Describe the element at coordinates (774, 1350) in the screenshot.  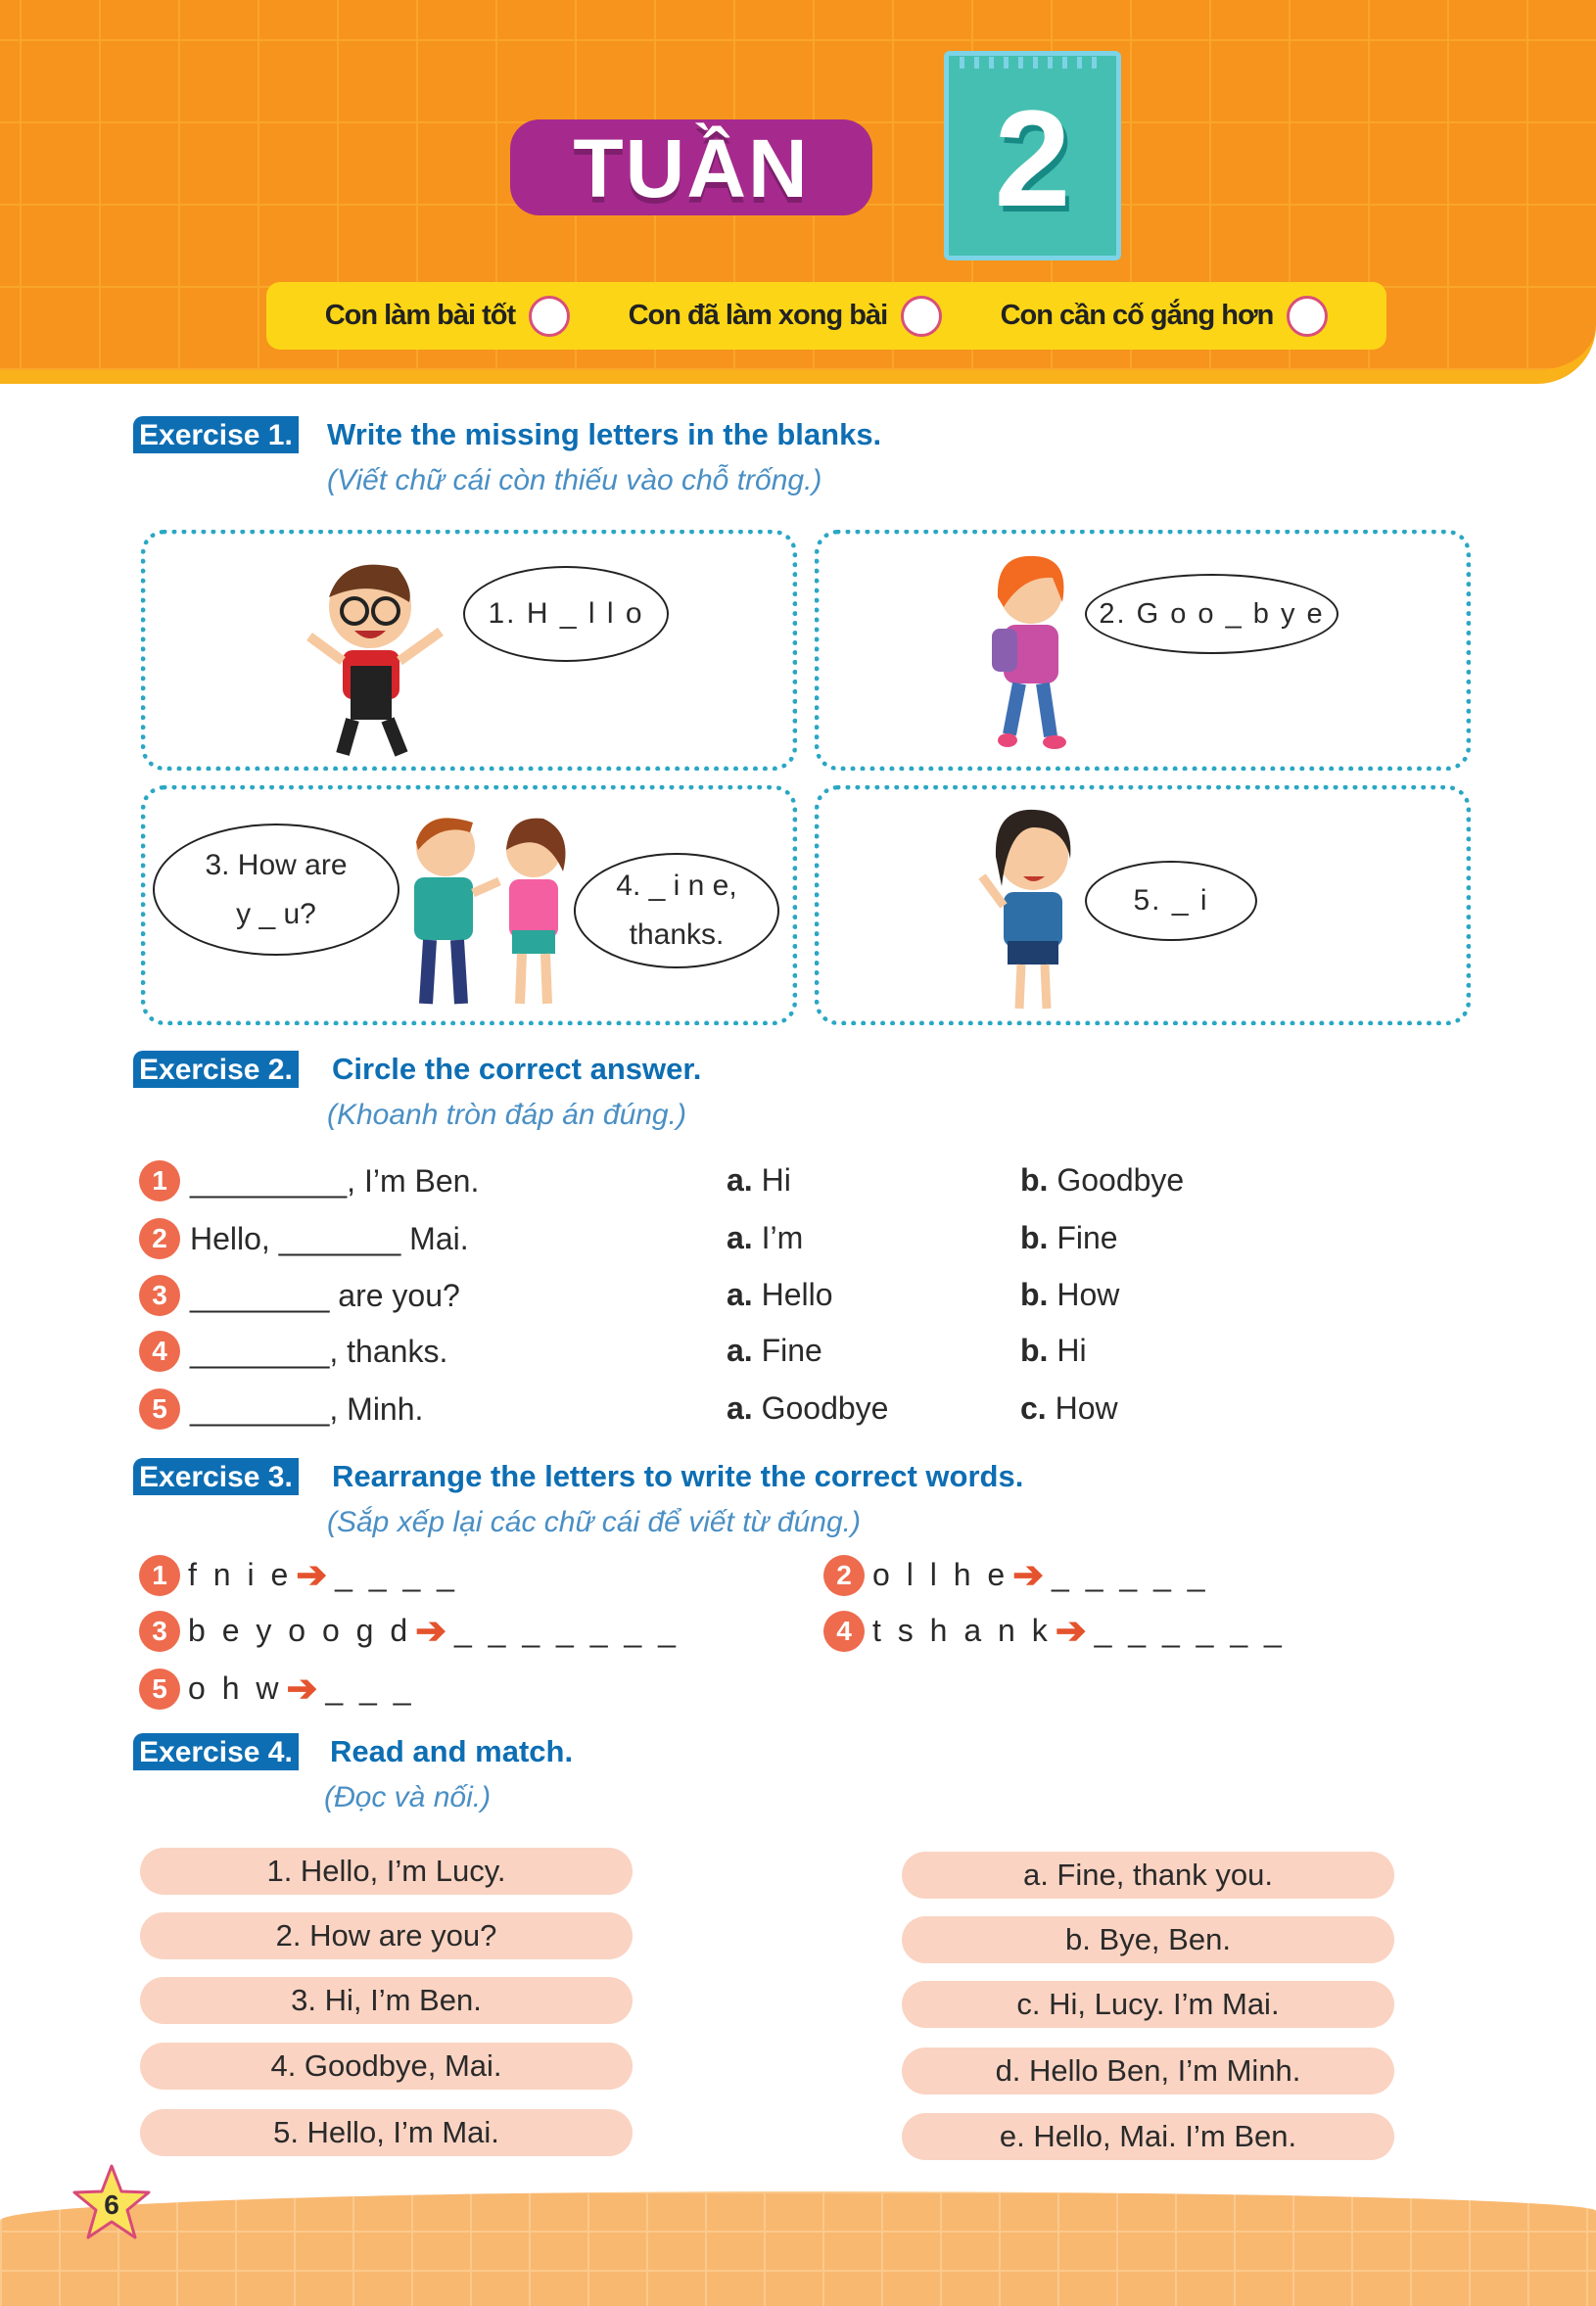
I see `option-a: a. Fine` at that location.